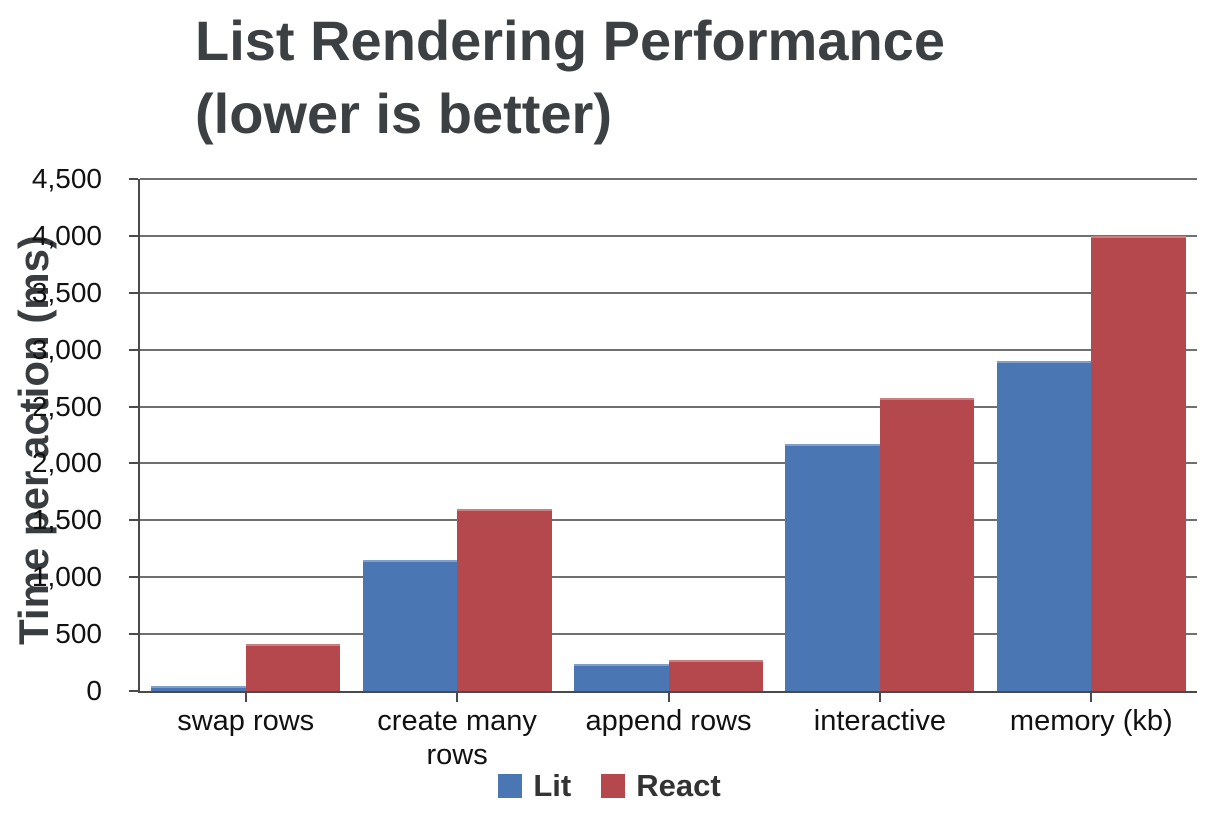 This screenshot has width=1219, height=820. What do you see at coordinates (457, 738) in the screenshot?
I see `x-label-create-many-rows: create many rows` at bounding box center [457, 738].